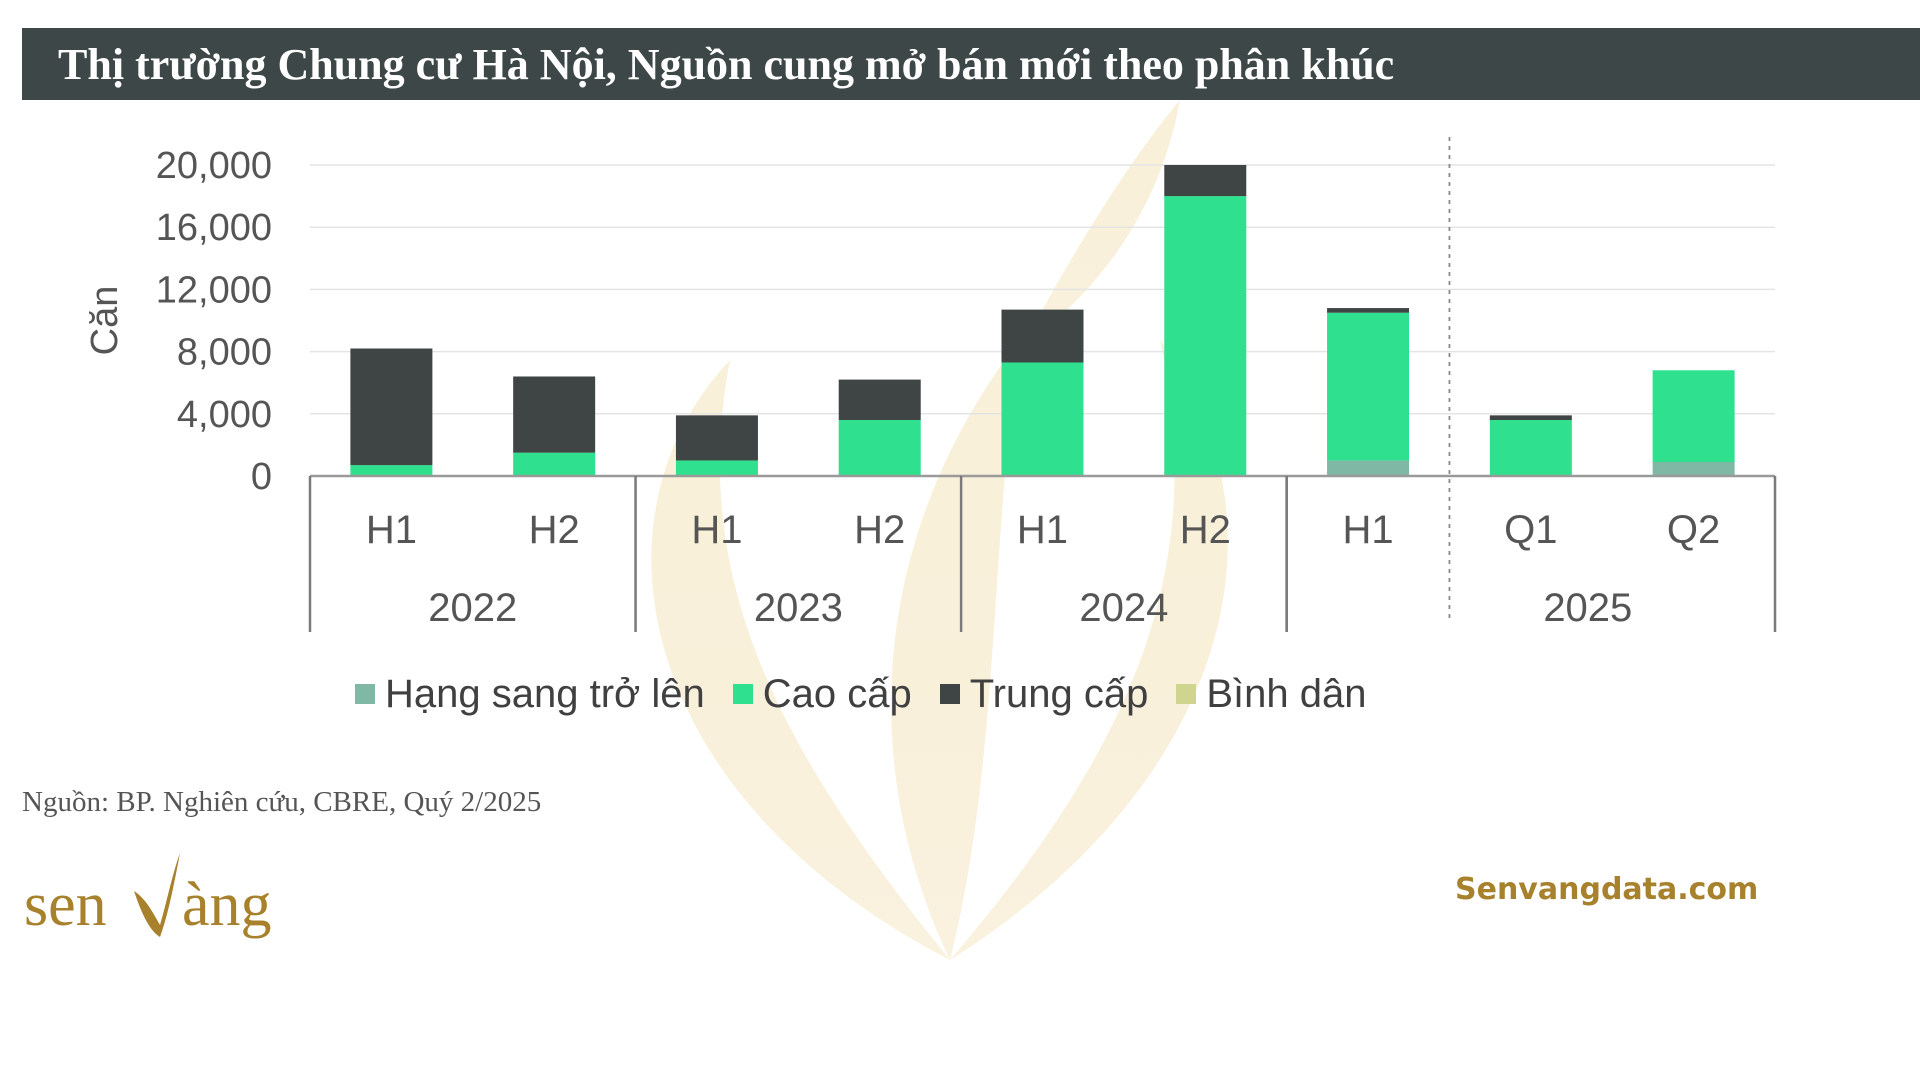 The width and height of the screenshot is (1920, 1080). What do you see at coordinates (105, 321) in the screenshot?
I see `y-axis-title: Căn` at bounding box center [105, 321].